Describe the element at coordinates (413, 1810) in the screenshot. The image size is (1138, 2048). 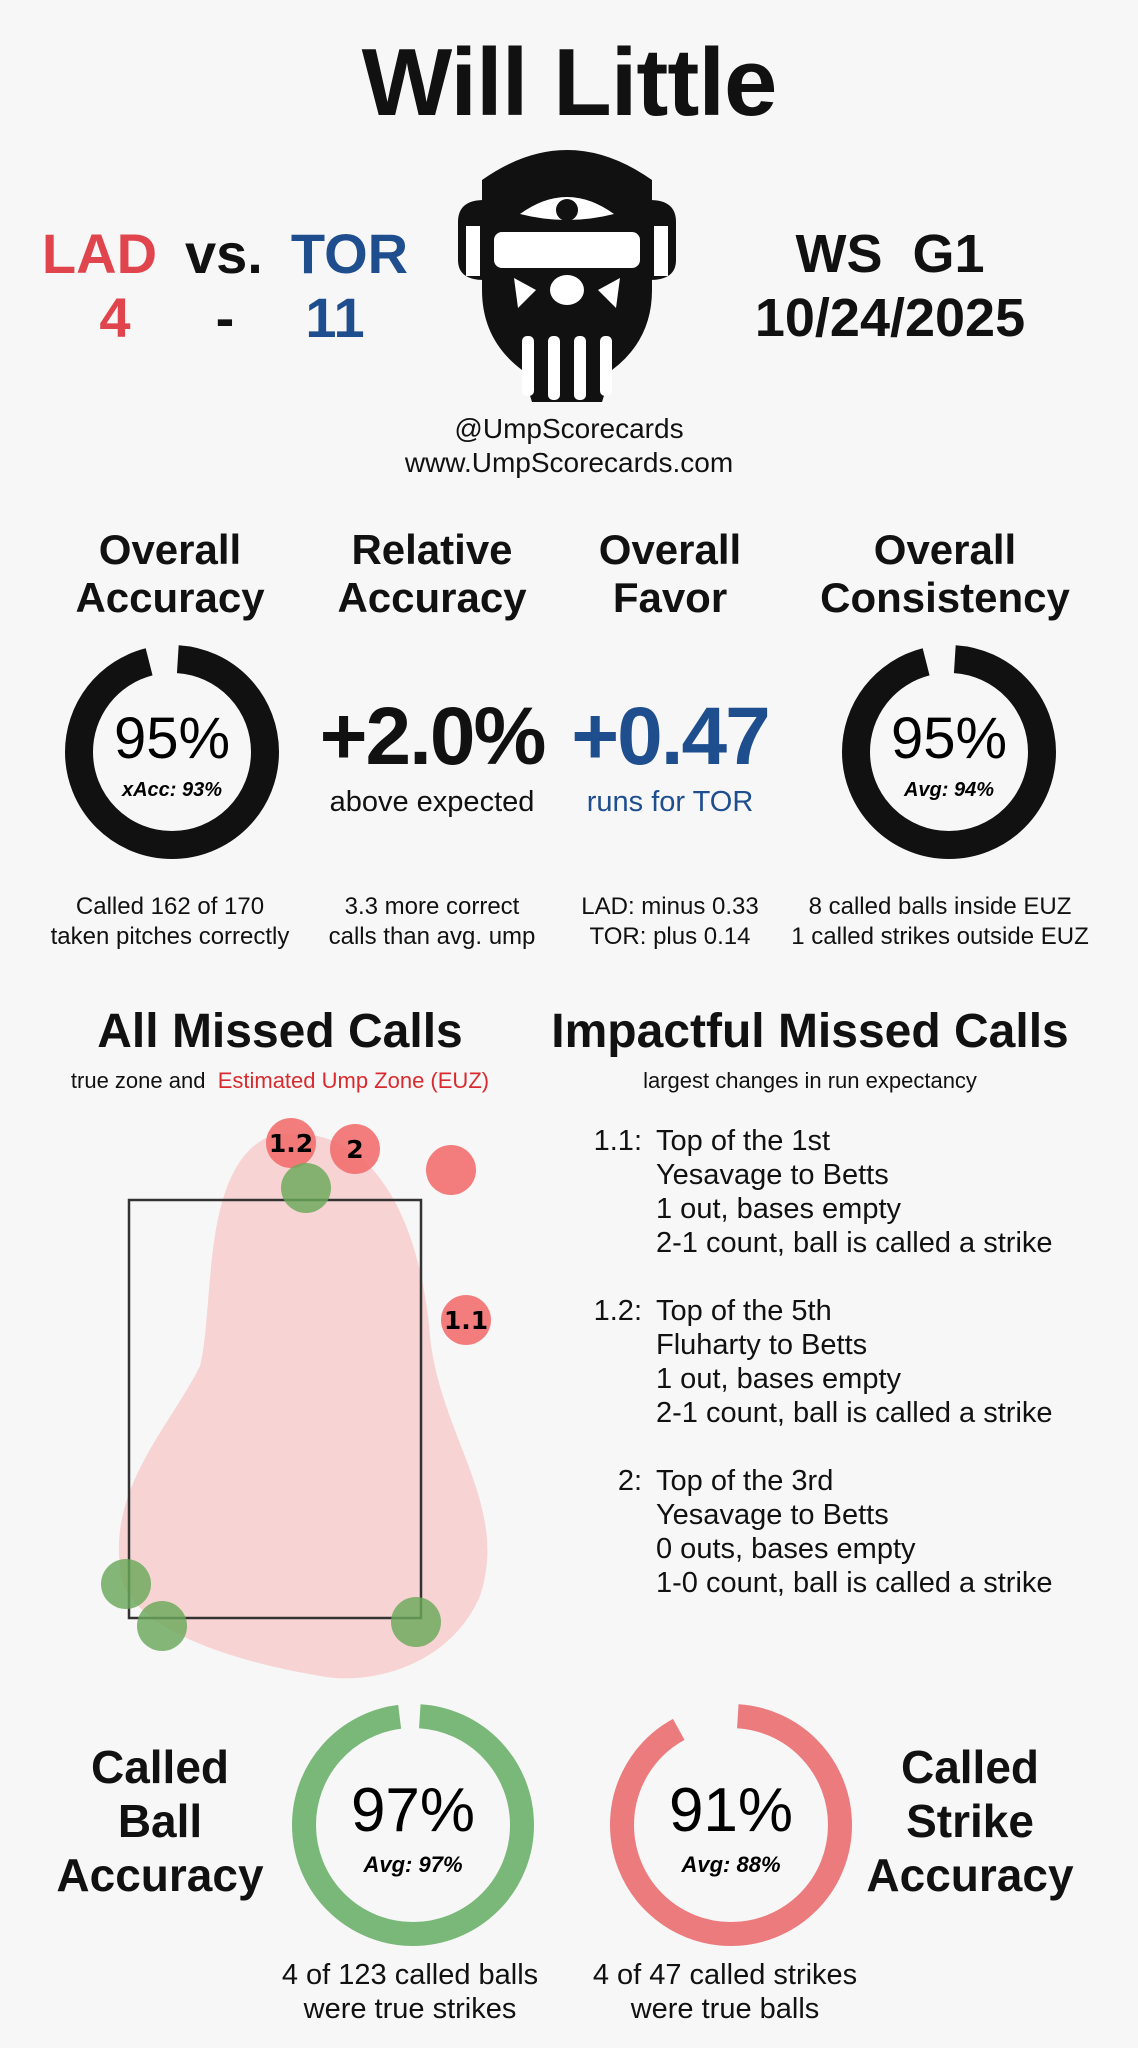
I see `called-ball-value: 97%` at that location.